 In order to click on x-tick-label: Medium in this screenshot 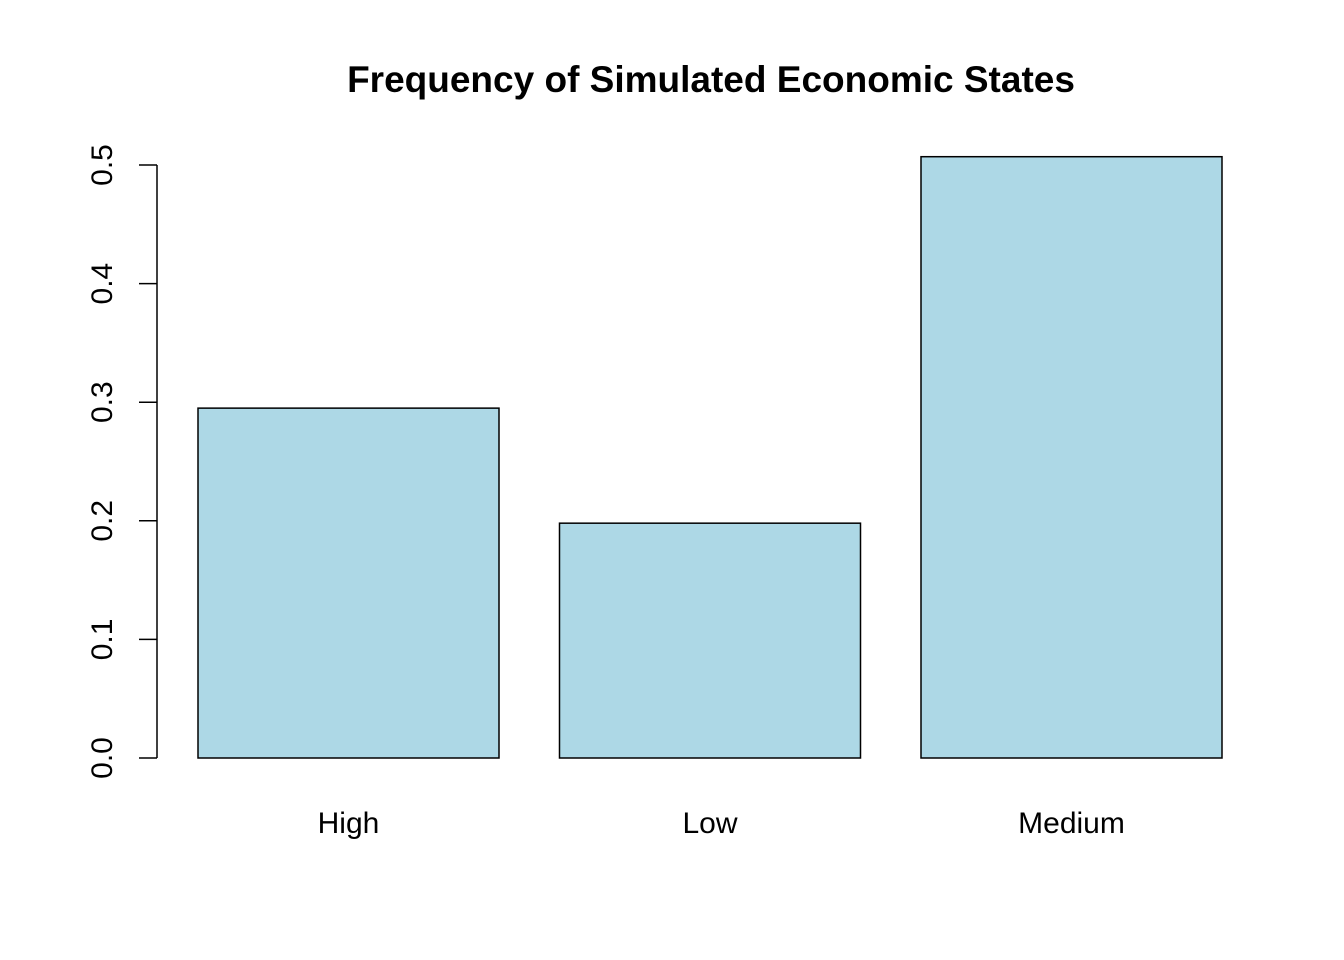, I will do `click(1071, 823)`.